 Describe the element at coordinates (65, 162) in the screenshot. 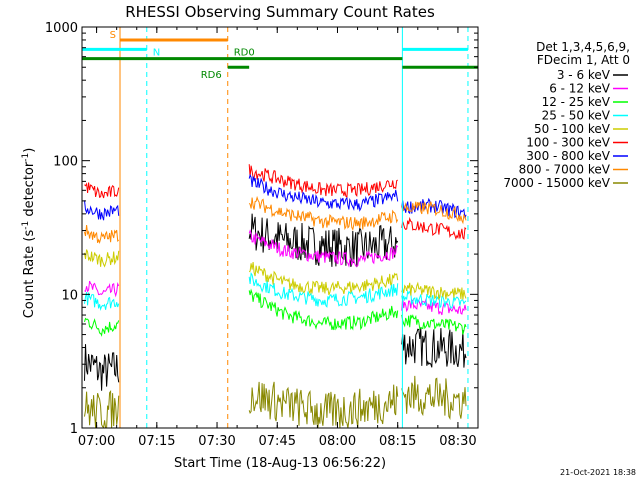

I see `y-tick-label-2: 100` at that location.